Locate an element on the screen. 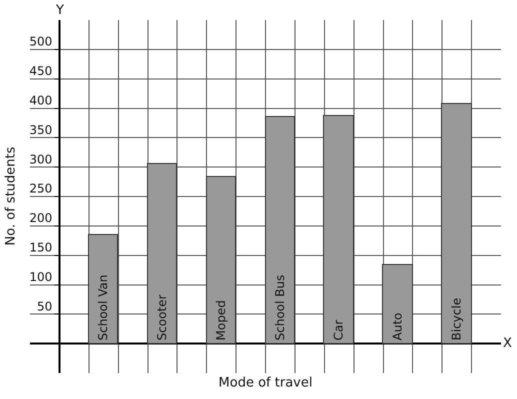 The height and width of the screenshot is (399, 517). x-tick-label: Auto is located at coordinates (397, 326).